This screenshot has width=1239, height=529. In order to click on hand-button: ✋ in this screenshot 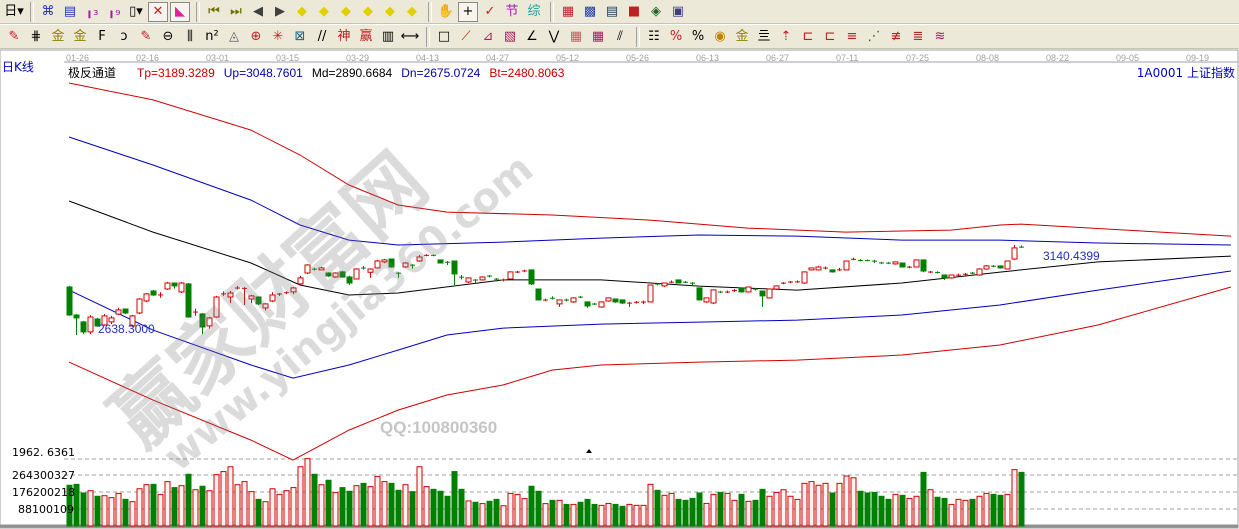, I will do `click(446, 12)`.